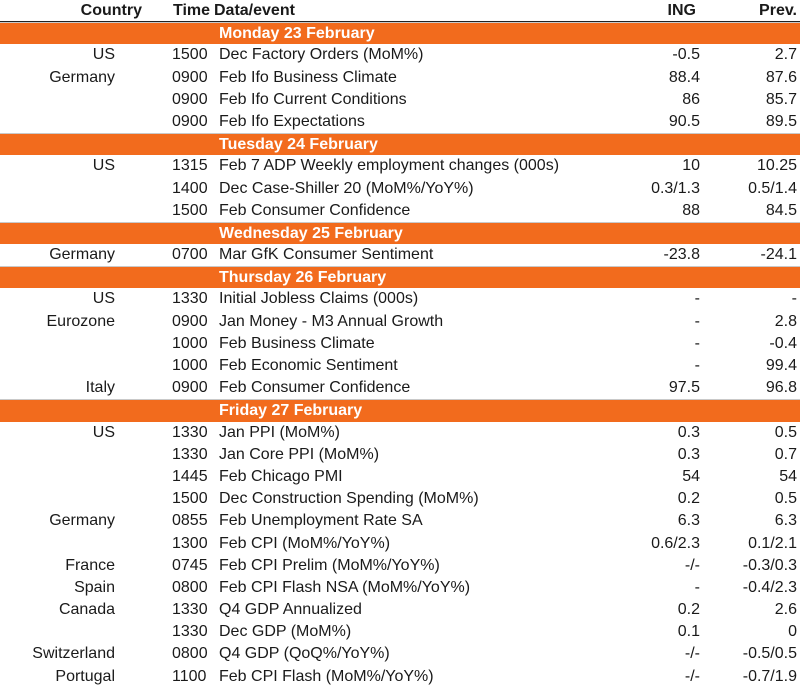 The image size is (800, 691). What do you see at coordinates (190, 521) in the screenshot?
I see `time-cell: 0855` at bounding box center [190, 521].